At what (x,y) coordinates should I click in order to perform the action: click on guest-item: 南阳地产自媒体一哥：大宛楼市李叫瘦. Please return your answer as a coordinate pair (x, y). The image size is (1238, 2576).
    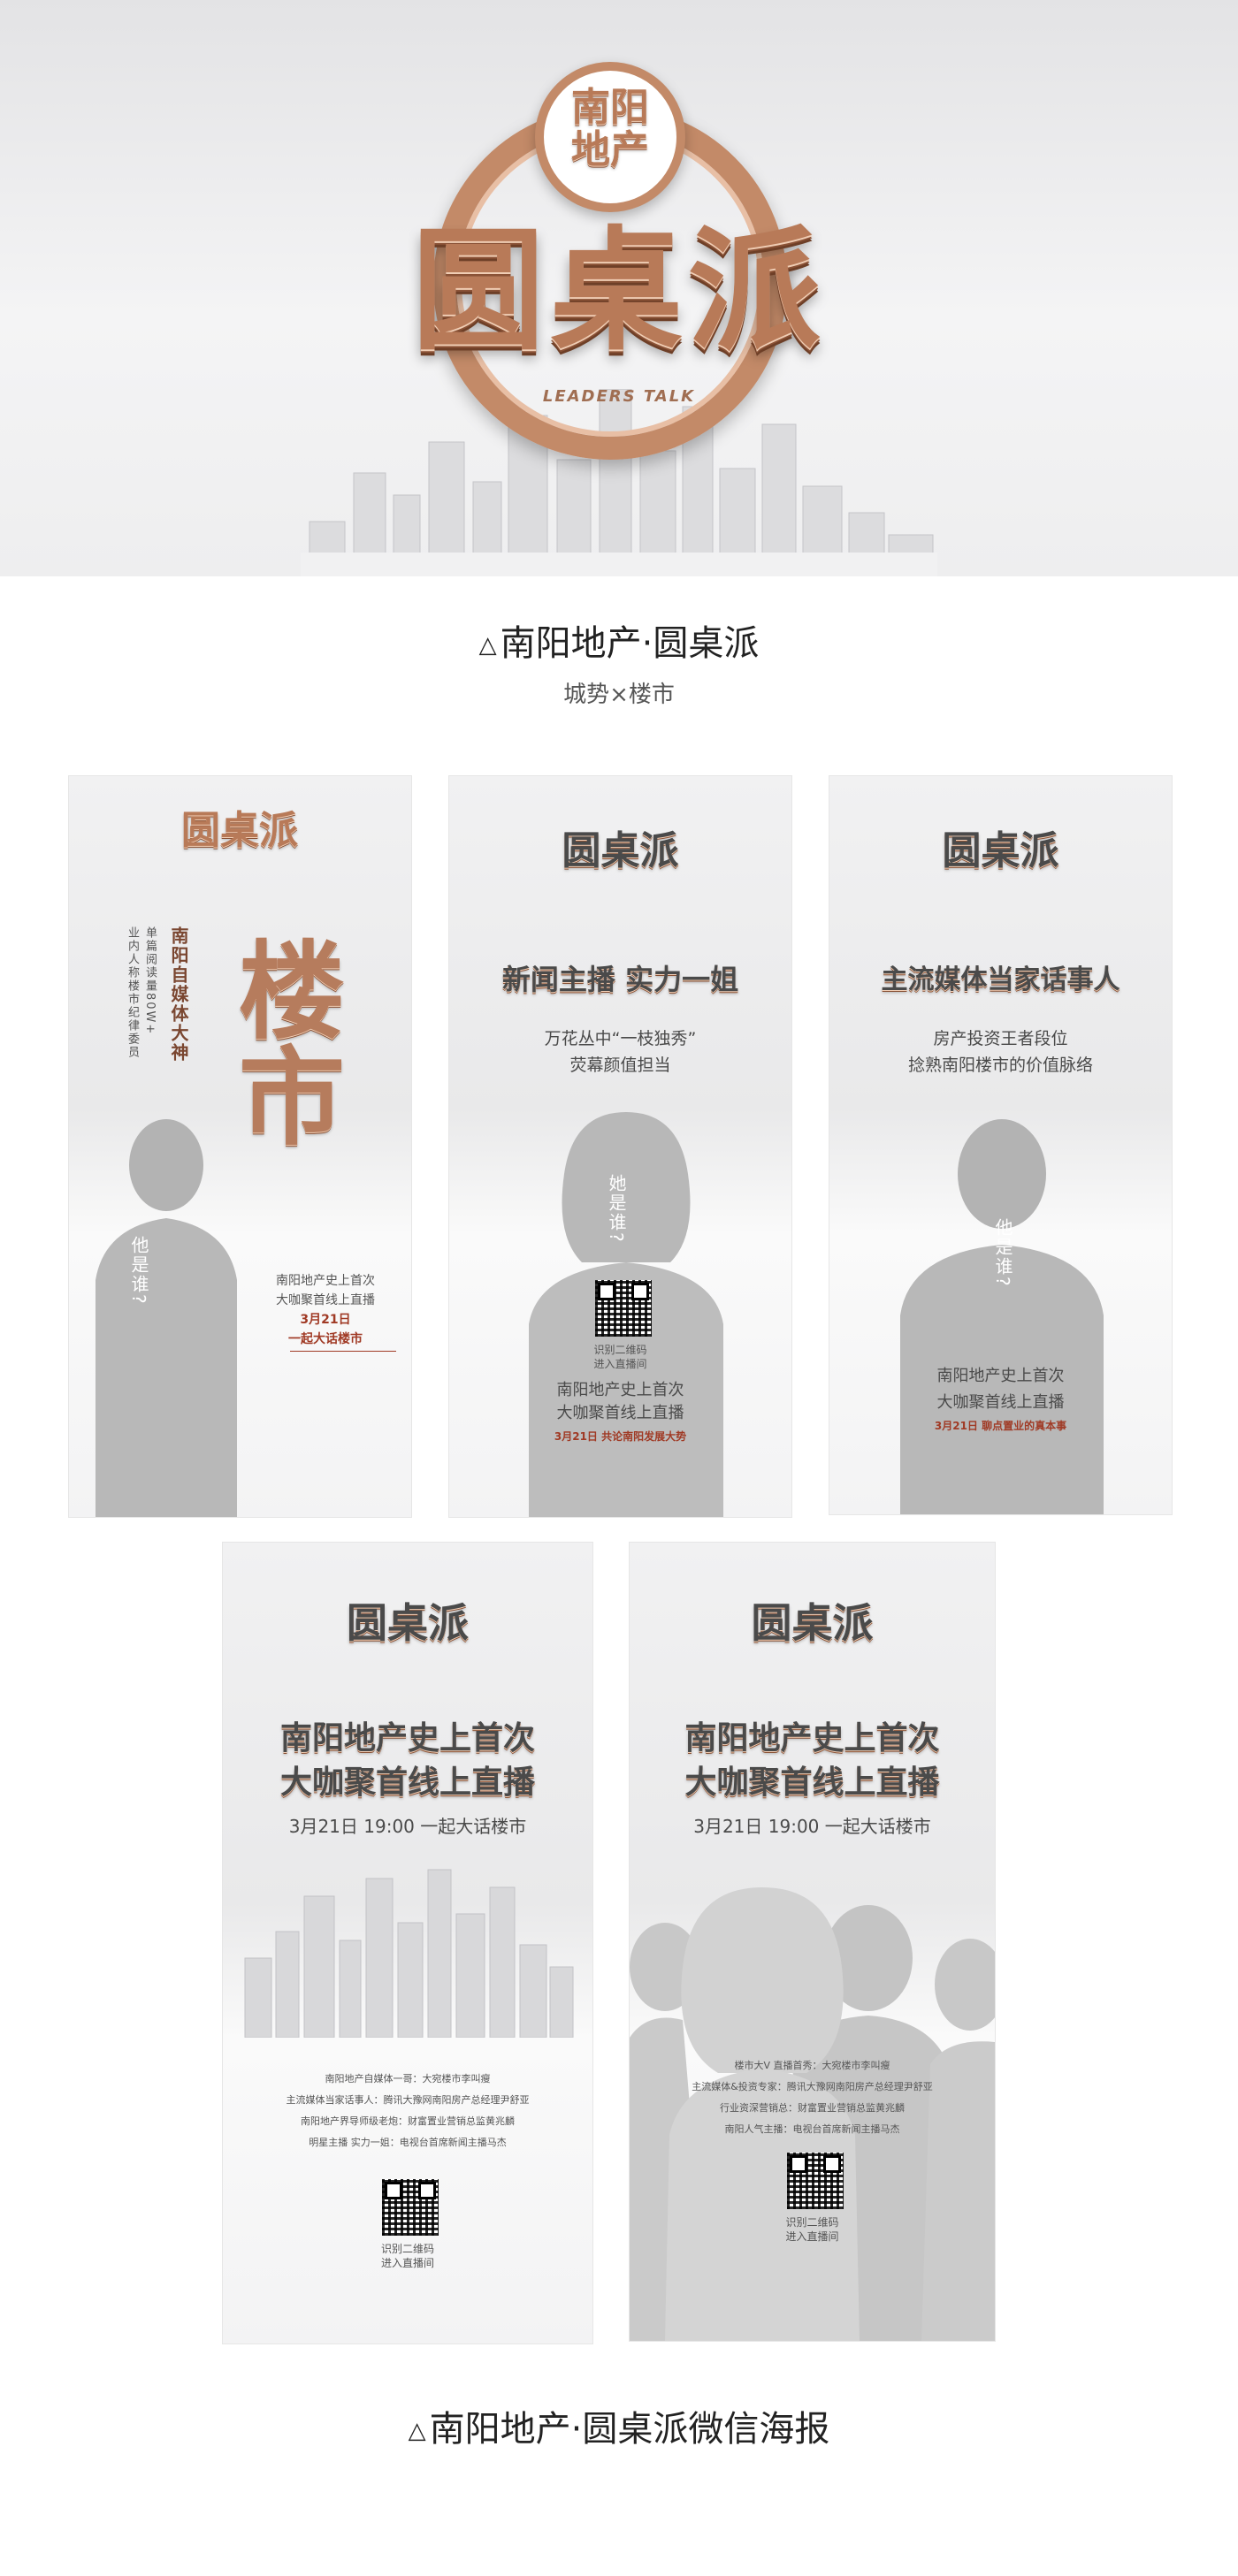
    Looking at the image, I should click on (408, 2078).